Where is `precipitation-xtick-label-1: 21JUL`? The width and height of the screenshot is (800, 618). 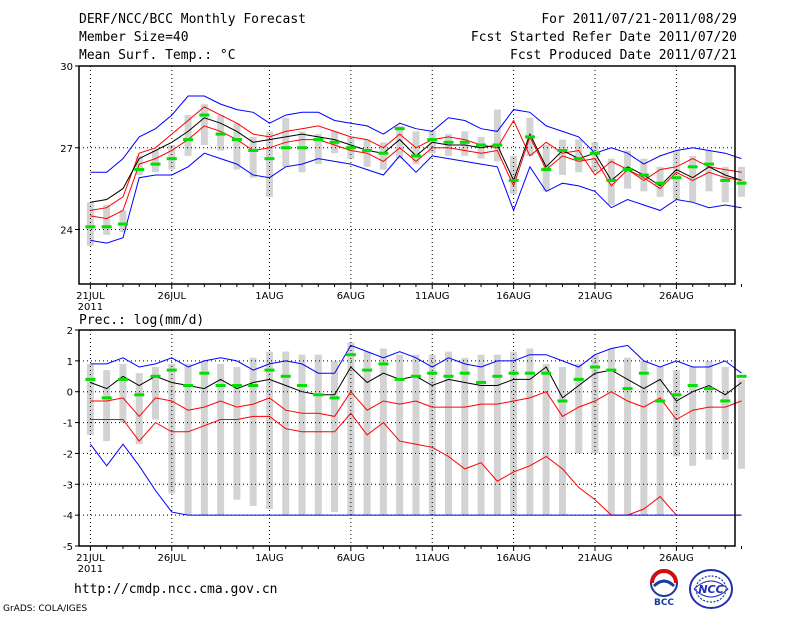 precipitation-xtick-label-1: 21JUL is located at coordinates (90, 558).